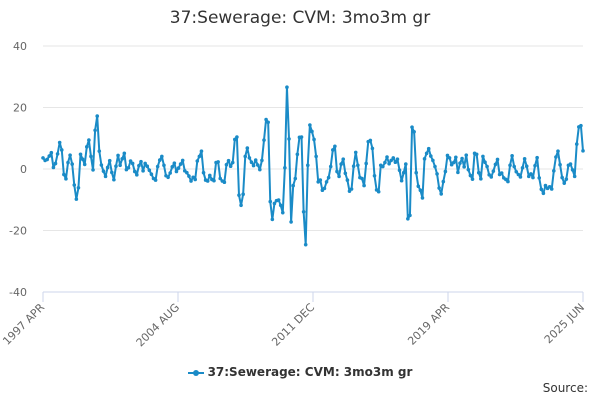 This screenshot has width=600, height=400. What do you see at coordinates (300, 372) in the screenshot?
I see `legend: 37:Sewerage: CVM: 3mo3m gr` at bounding box center [300, 372].